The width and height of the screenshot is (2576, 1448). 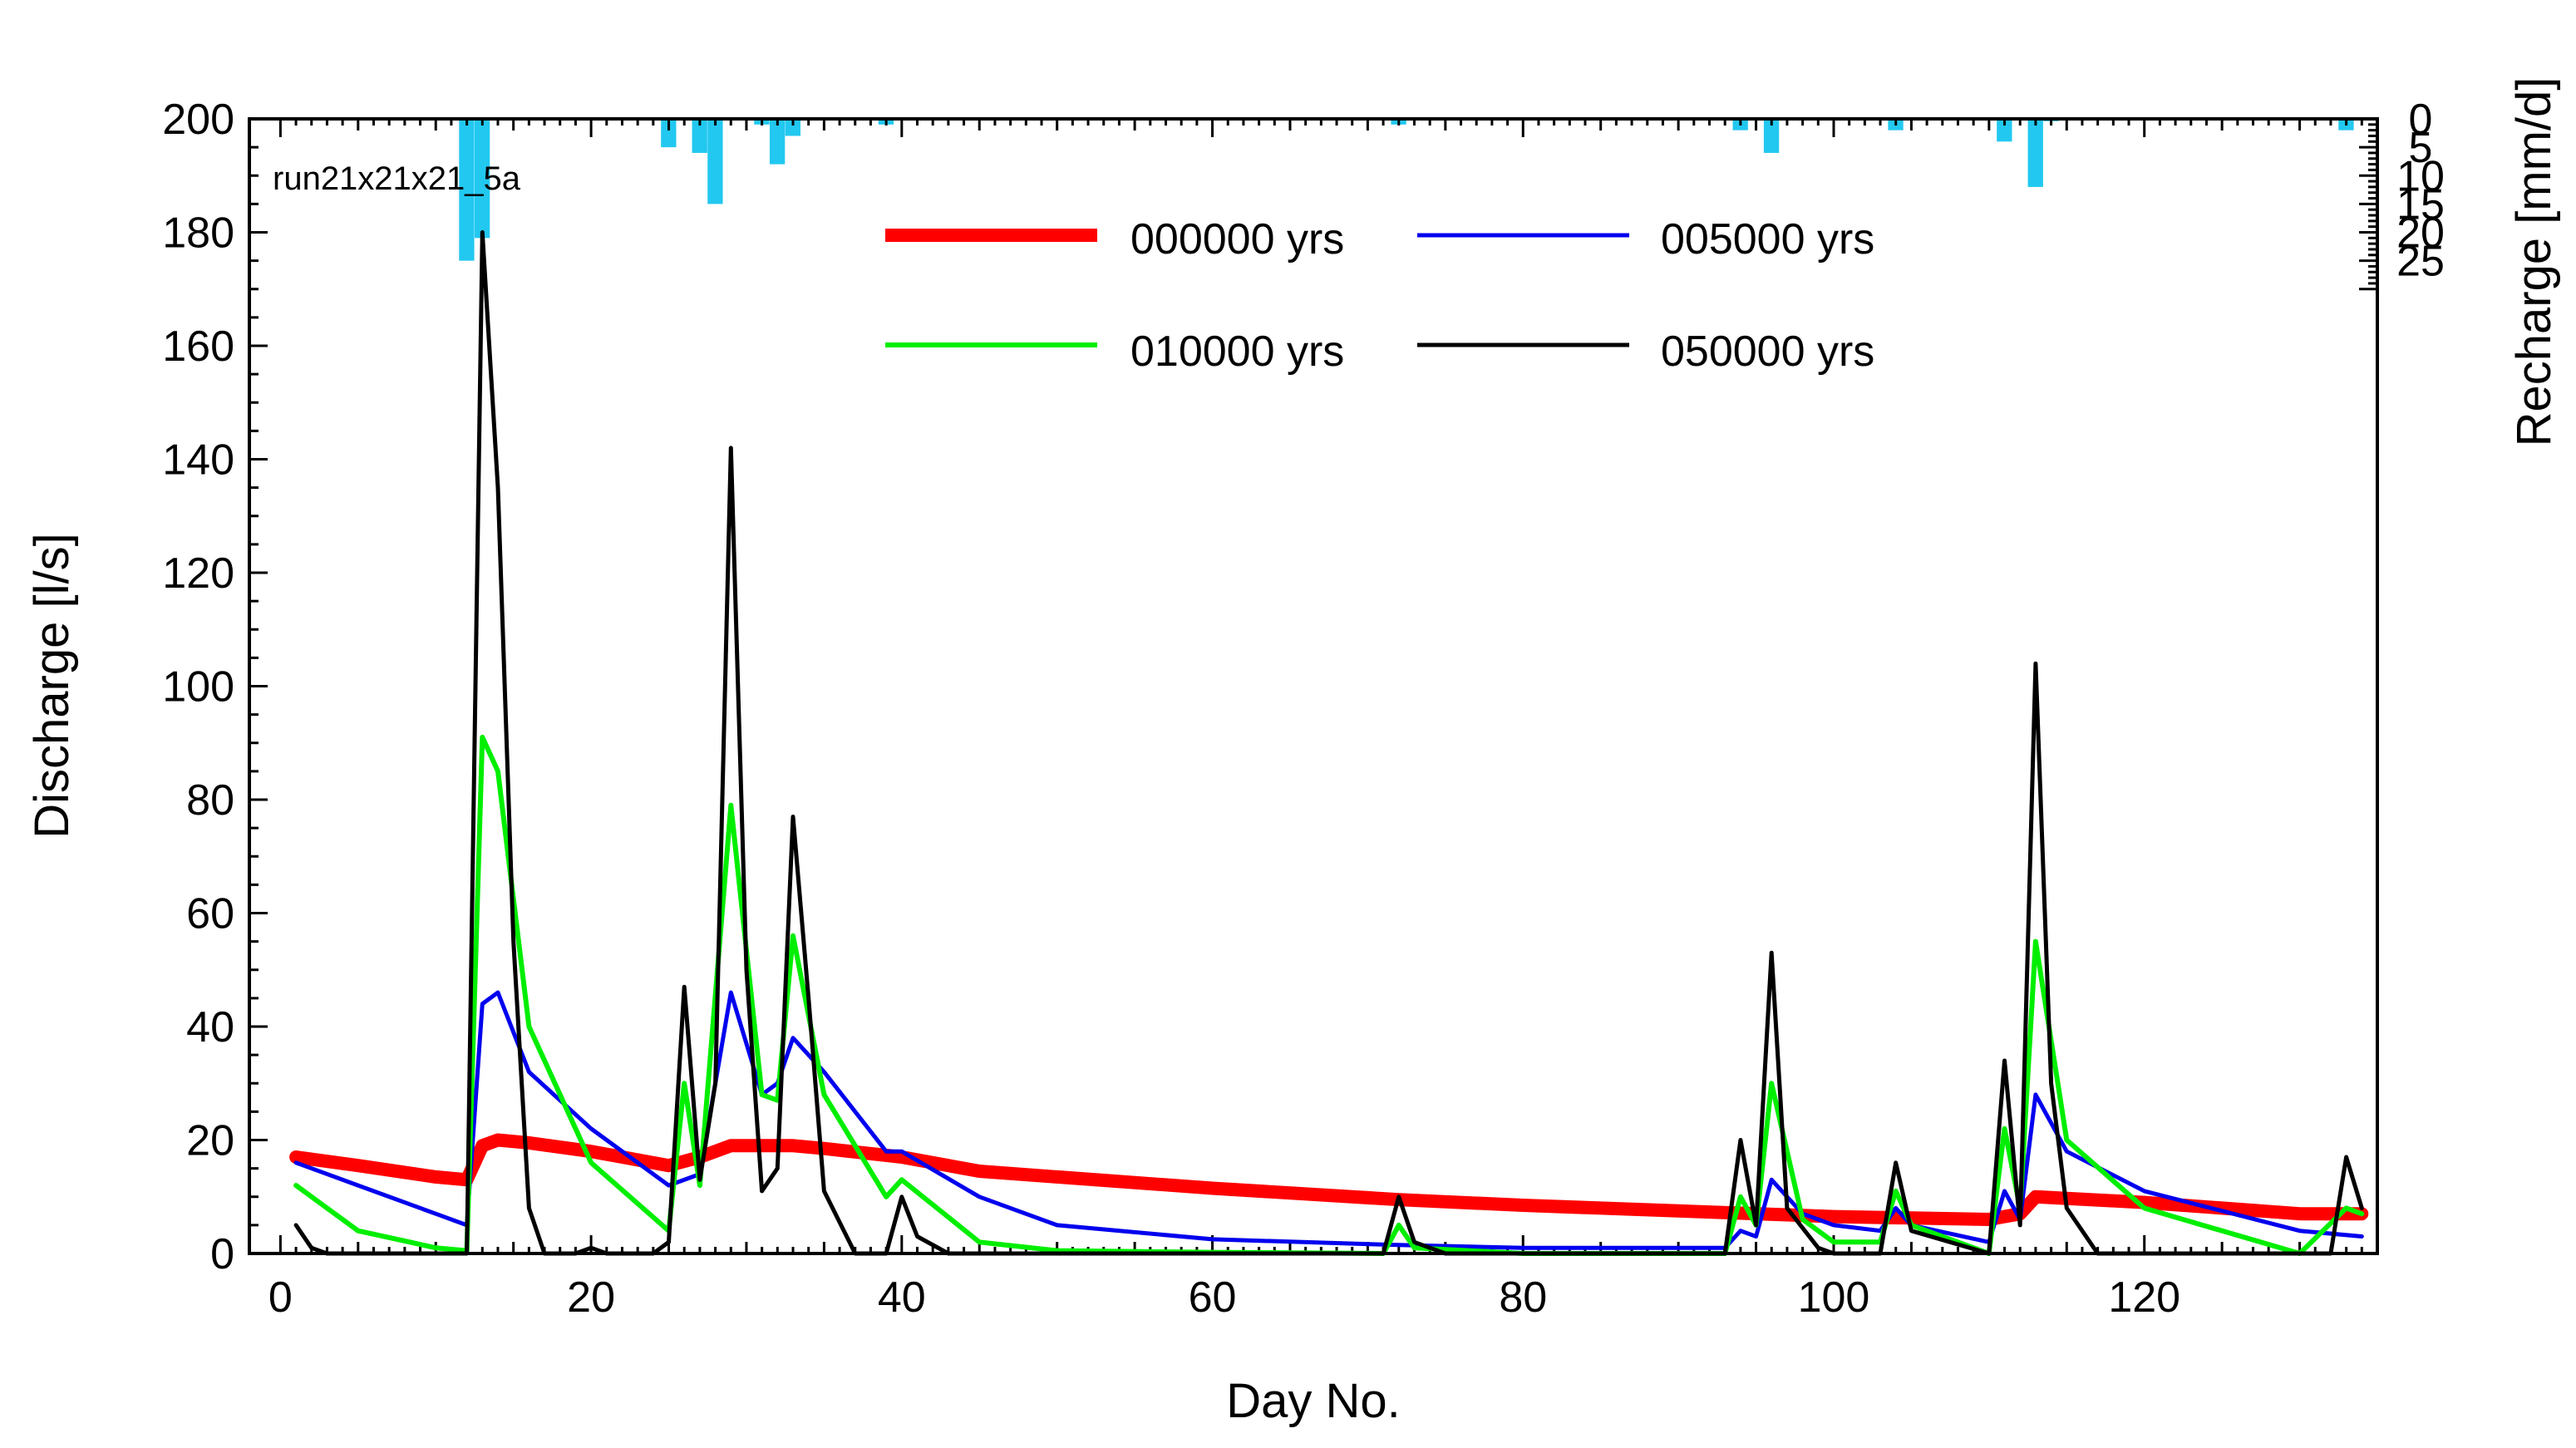 I want to click on x-axis-title: Day No., so click(x=1313, y=1401).